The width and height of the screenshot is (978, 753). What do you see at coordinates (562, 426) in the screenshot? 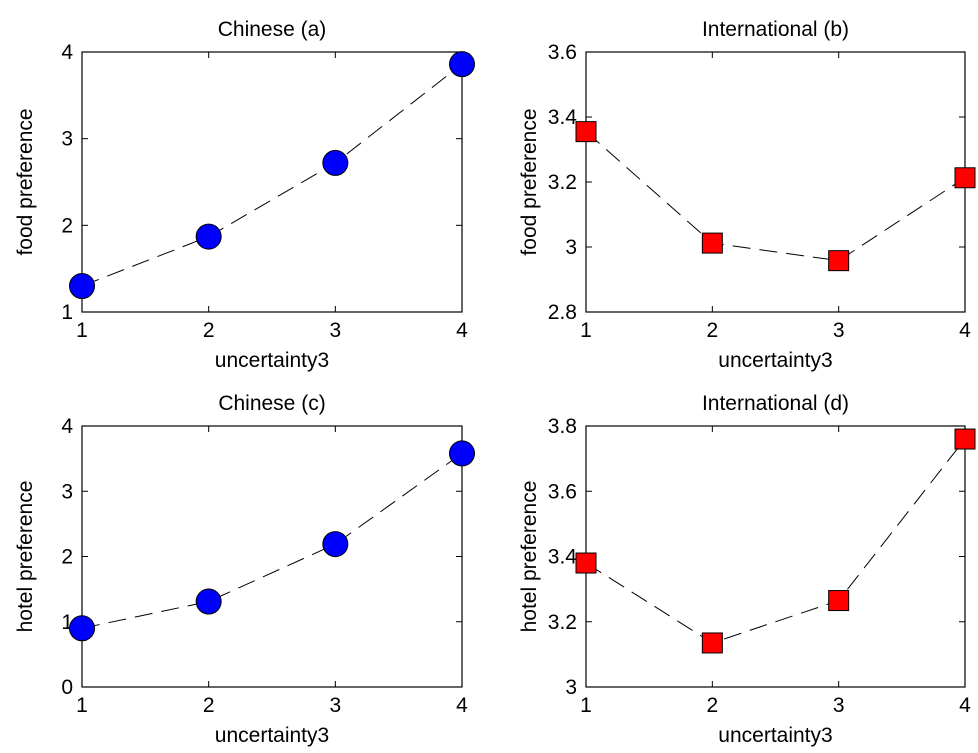
I see `y-tick-label: 3.8` at bounding box center [562, 426].